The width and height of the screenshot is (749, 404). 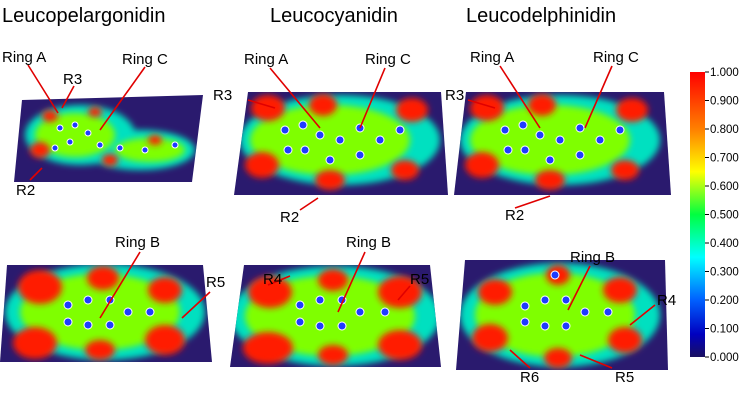 I want to click on map-leucopelargonidin-bottom, so click(x=106, y=313).